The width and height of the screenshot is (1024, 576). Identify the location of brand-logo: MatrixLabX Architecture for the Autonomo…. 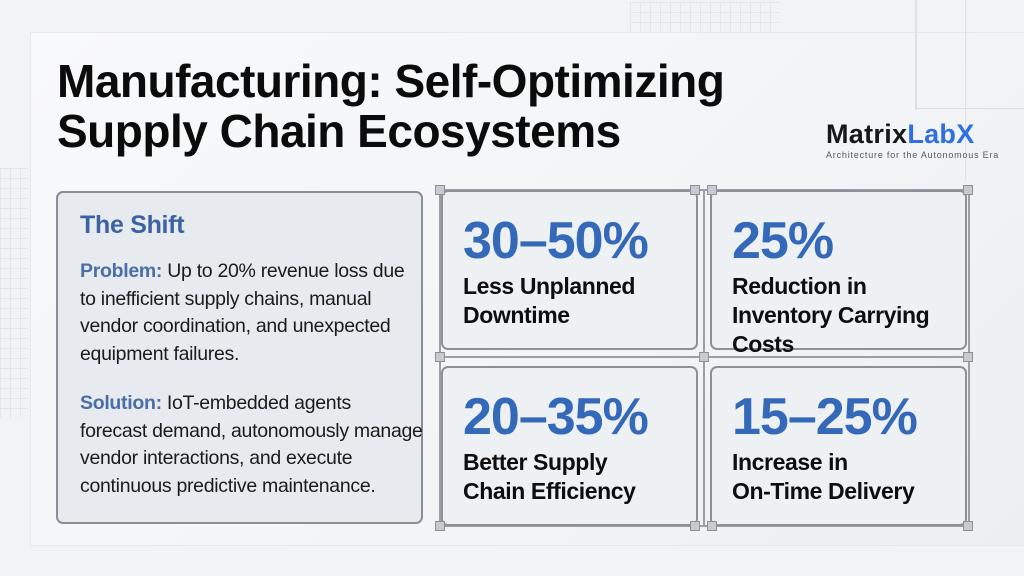
(912, 139).